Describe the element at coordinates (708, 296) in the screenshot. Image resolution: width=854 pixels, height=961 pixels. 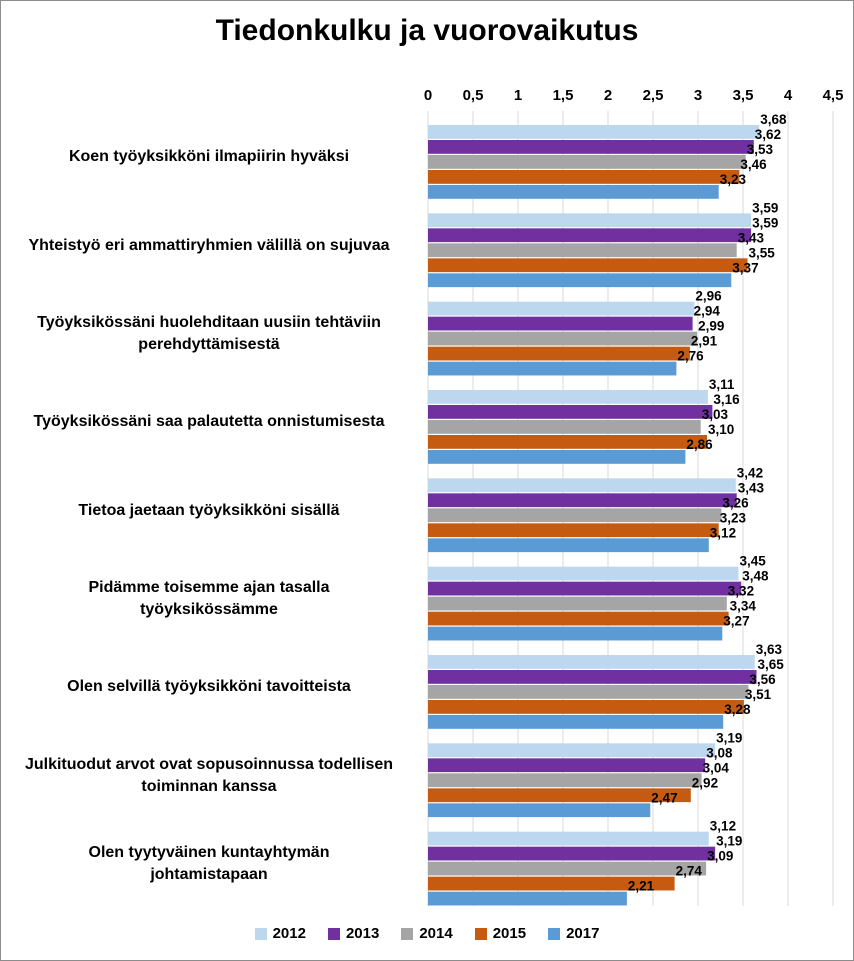
I see `data-label: 2,96` at that location.